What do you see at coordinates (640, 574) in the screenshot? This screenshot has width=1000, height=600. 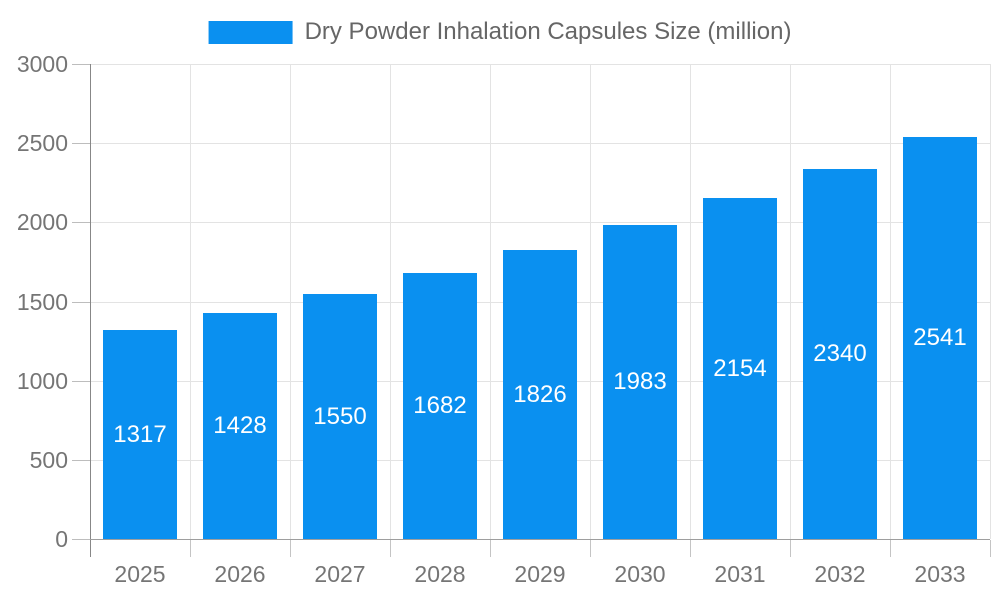 I see `x-axis-label-2030: 2030` at bounding box center [640, 574].